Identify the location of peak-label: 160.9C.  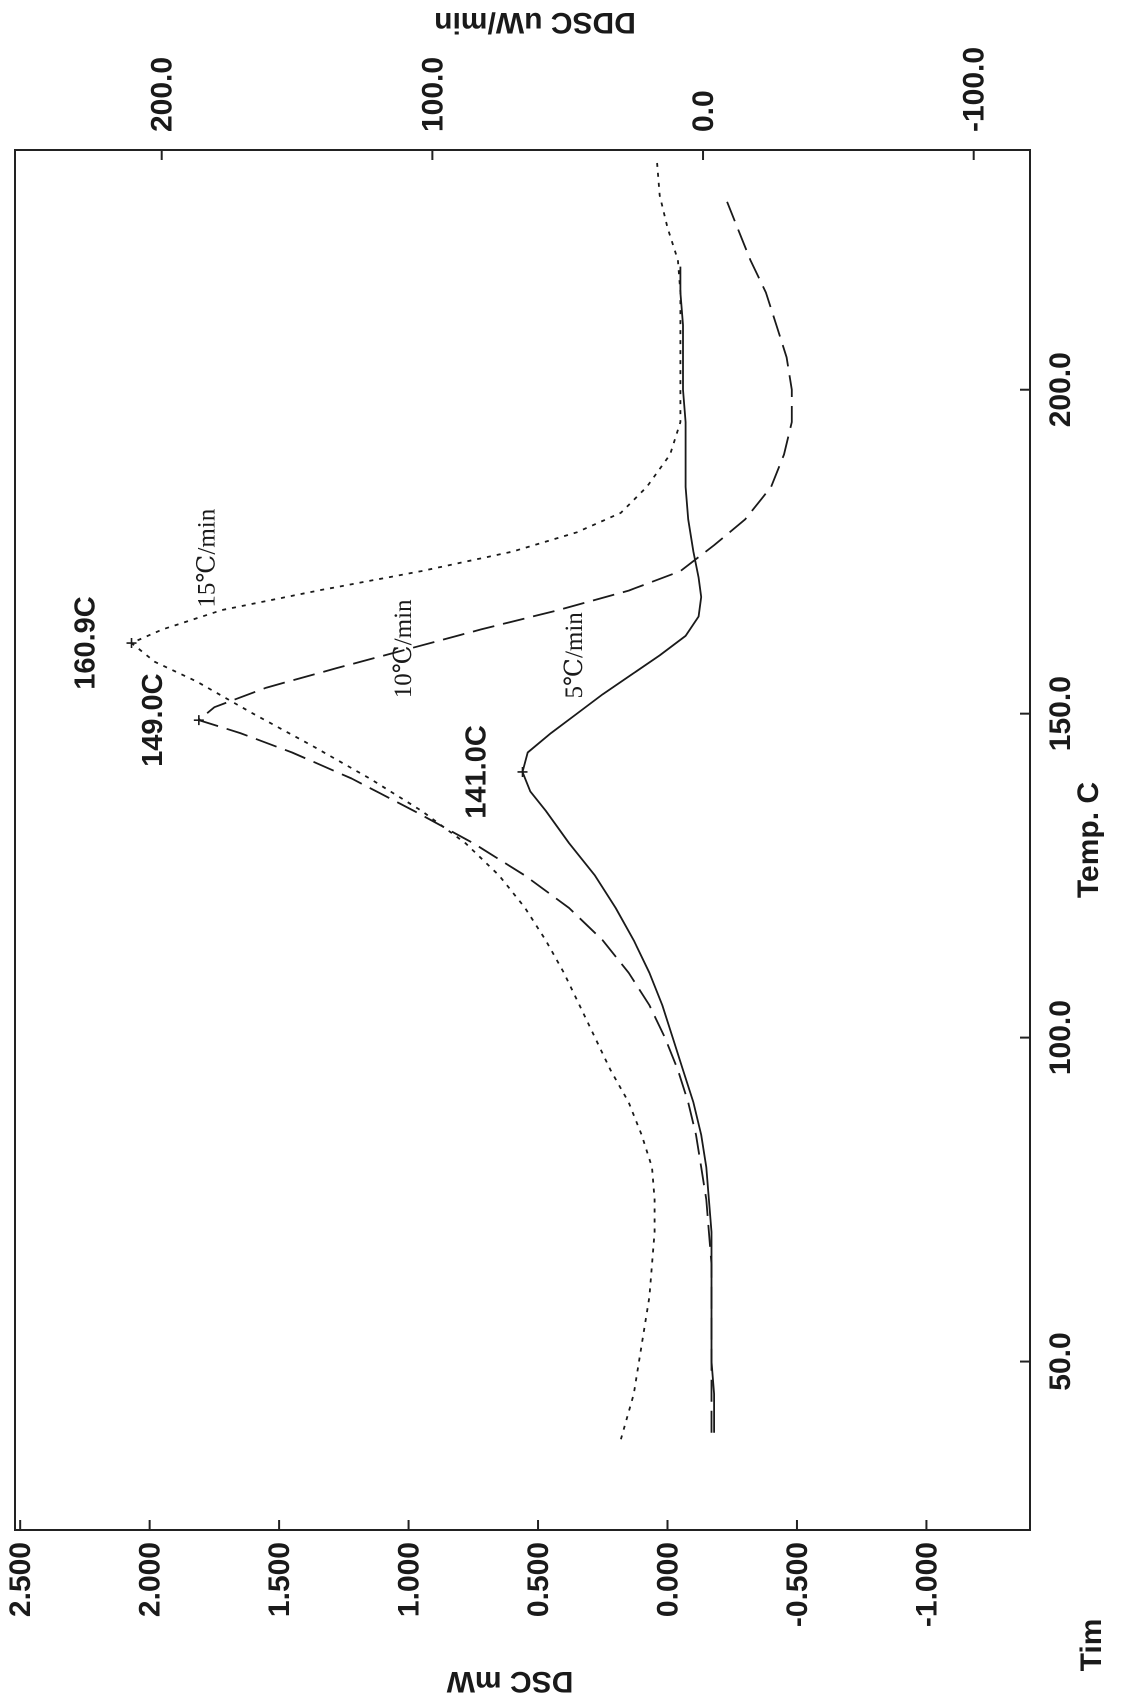
(86, 643).